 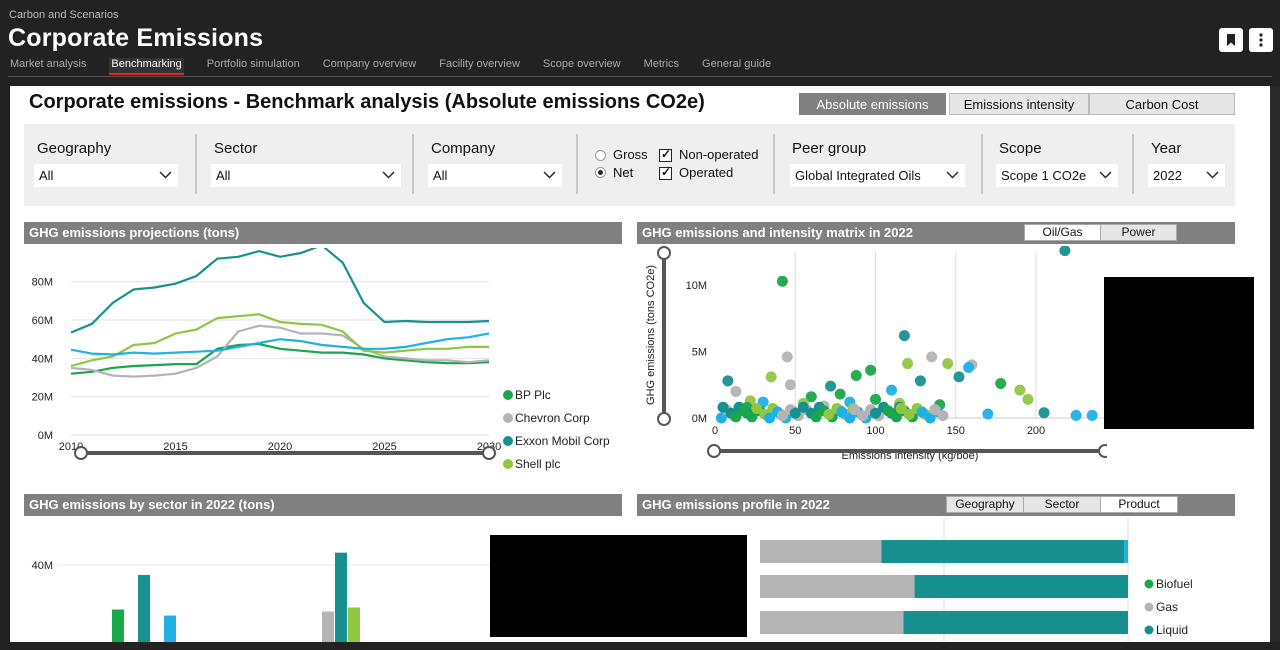 I want to click on peer-group-select: Global Integrated Oils, so click(x=877, y=175).